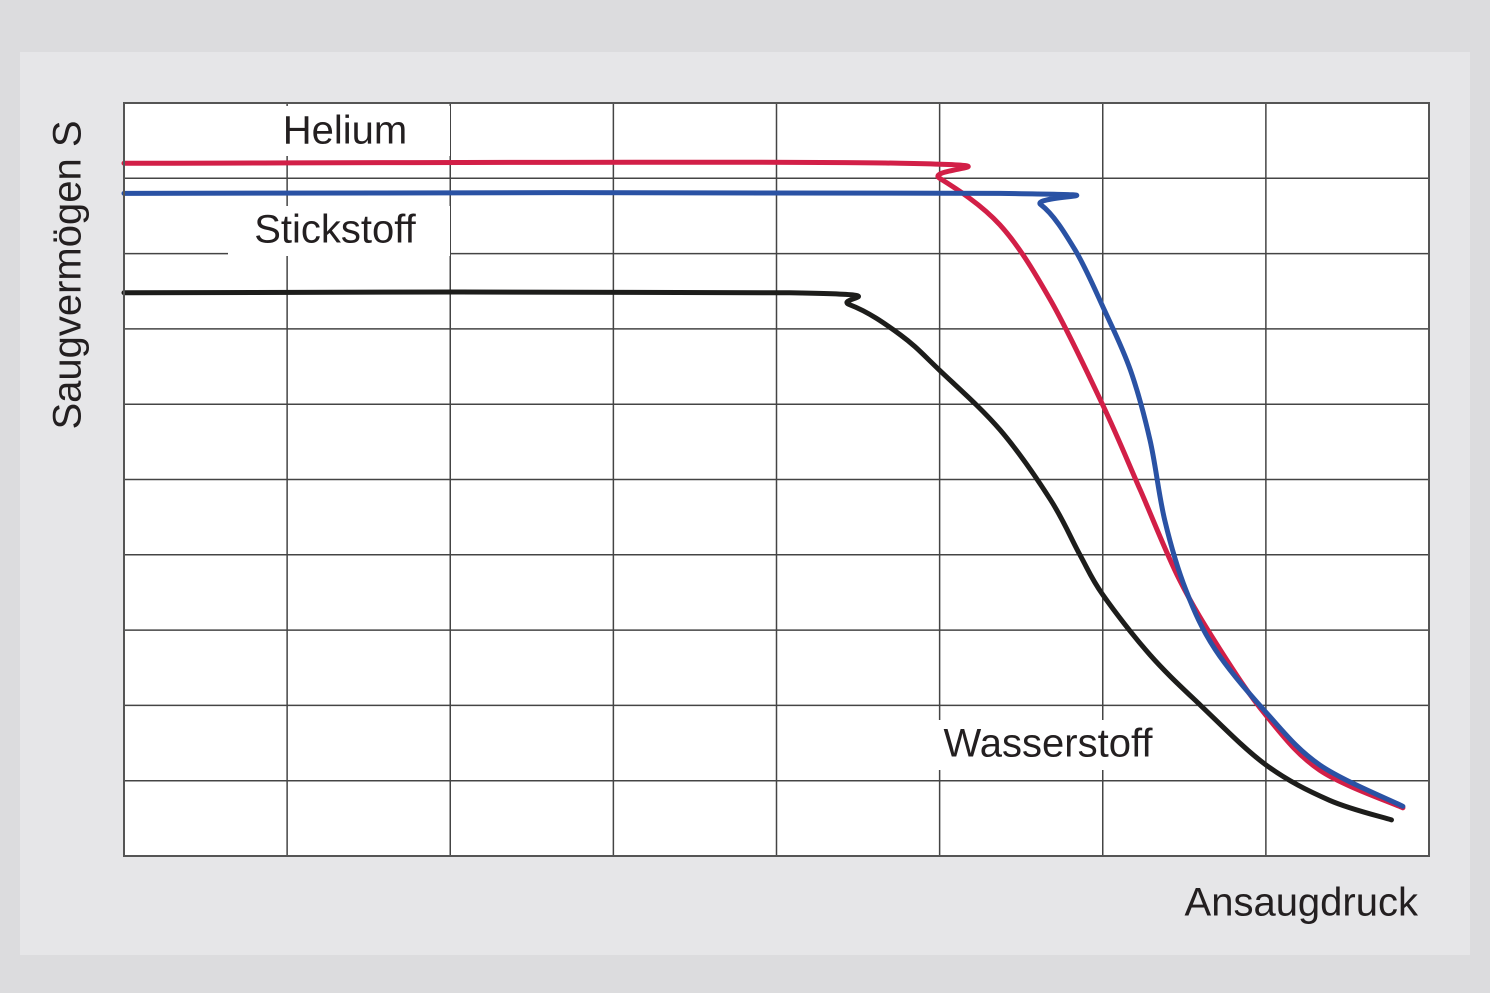 The image size is (1490, 993). Describe the element at coordinates (68, 274) in the screenshot. I see `y-axis-label: Saugvermögen S` at that location.